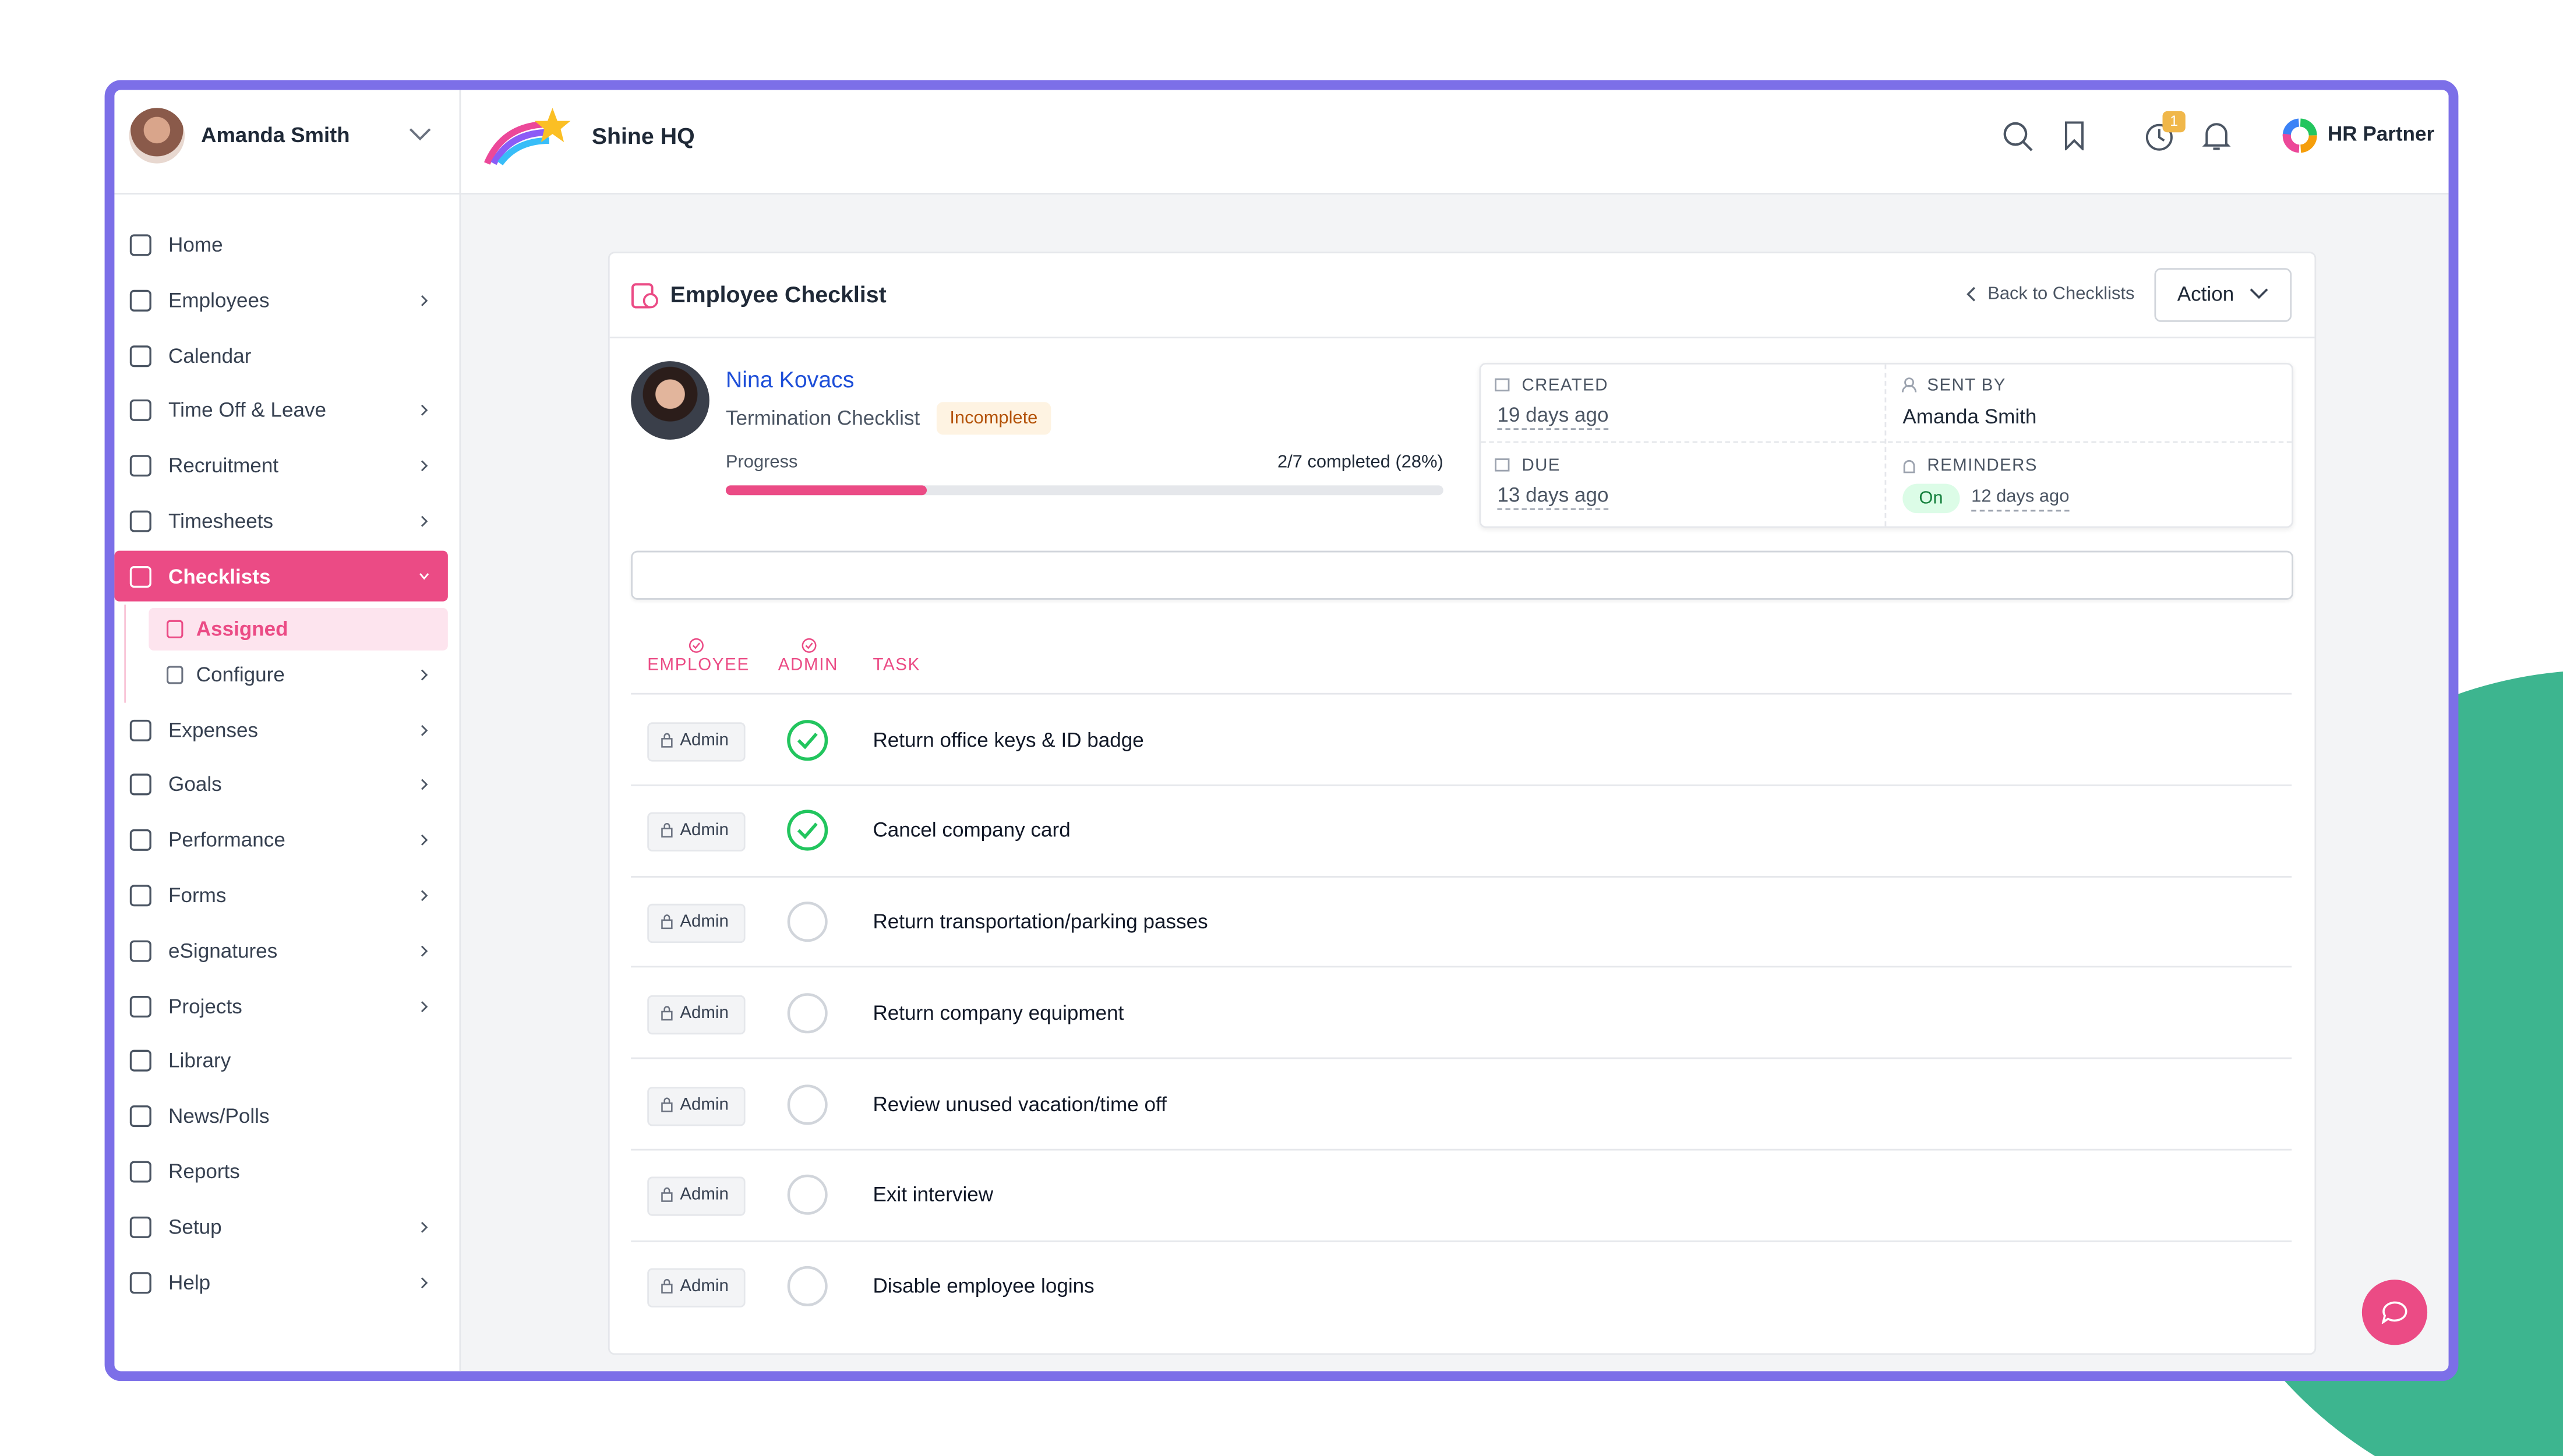  What do you see at coordinates (195, 245) in the screenshot?
I see `nav-item: Home` at bounding box center [195, 245].